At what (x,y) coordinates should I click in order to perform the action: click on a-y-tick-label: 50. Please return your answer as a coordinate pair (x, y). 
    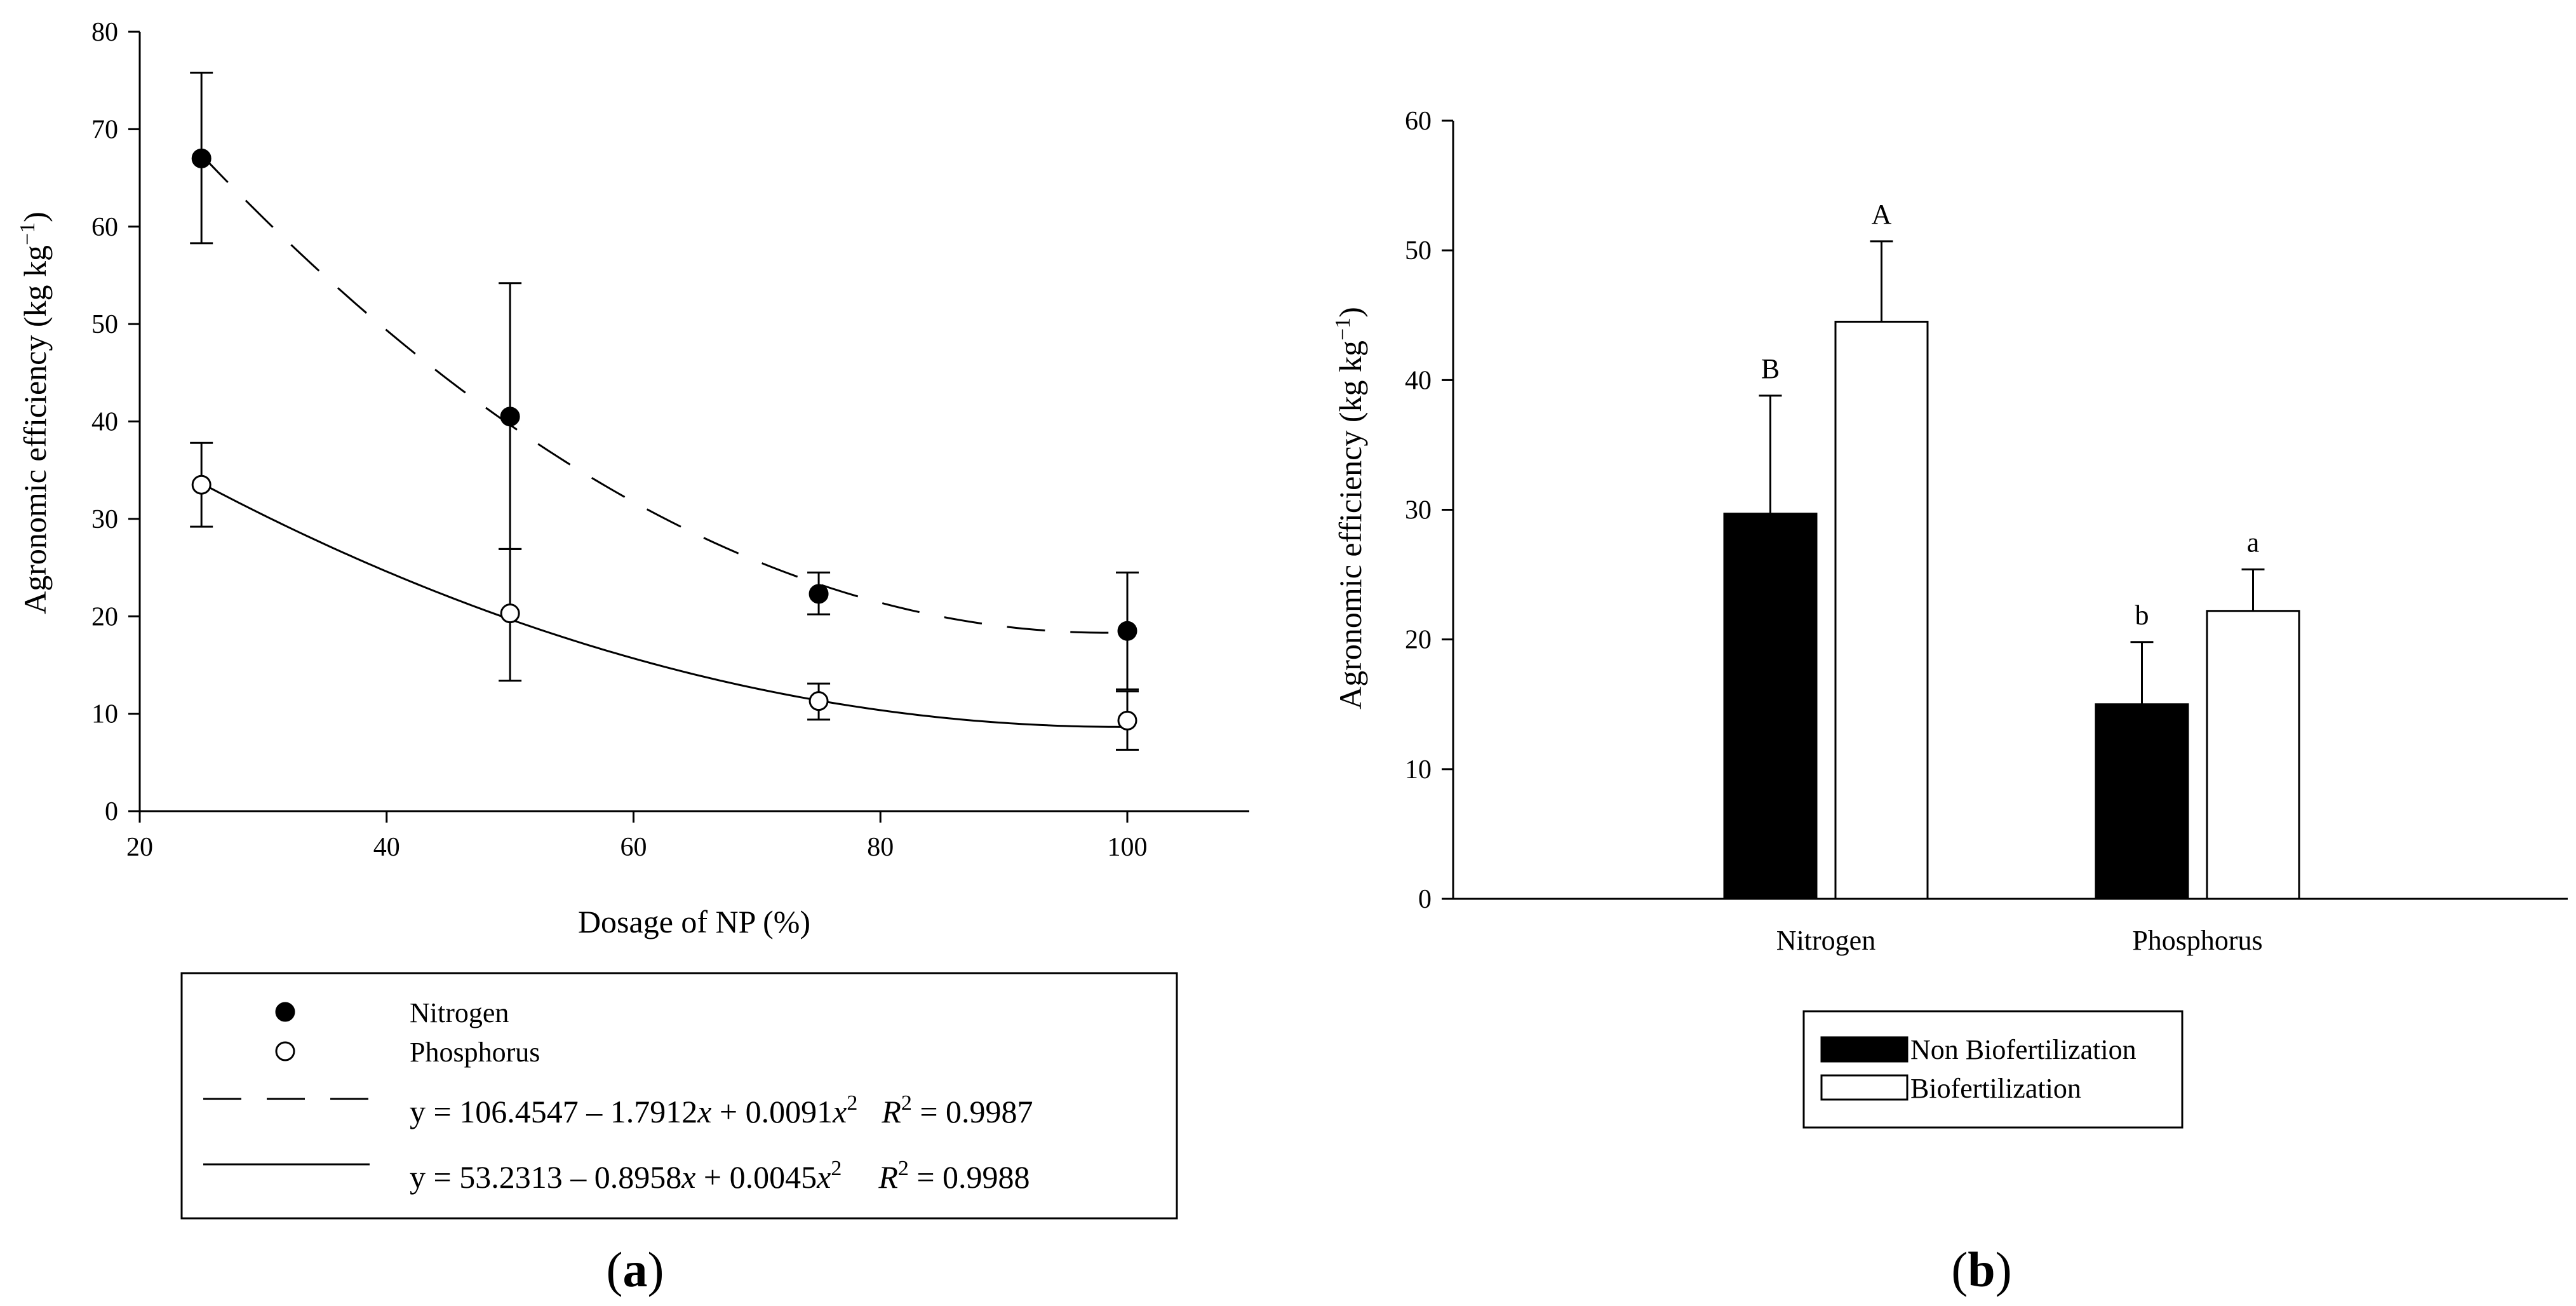
    Looking at the image, I should click on (104, 324).